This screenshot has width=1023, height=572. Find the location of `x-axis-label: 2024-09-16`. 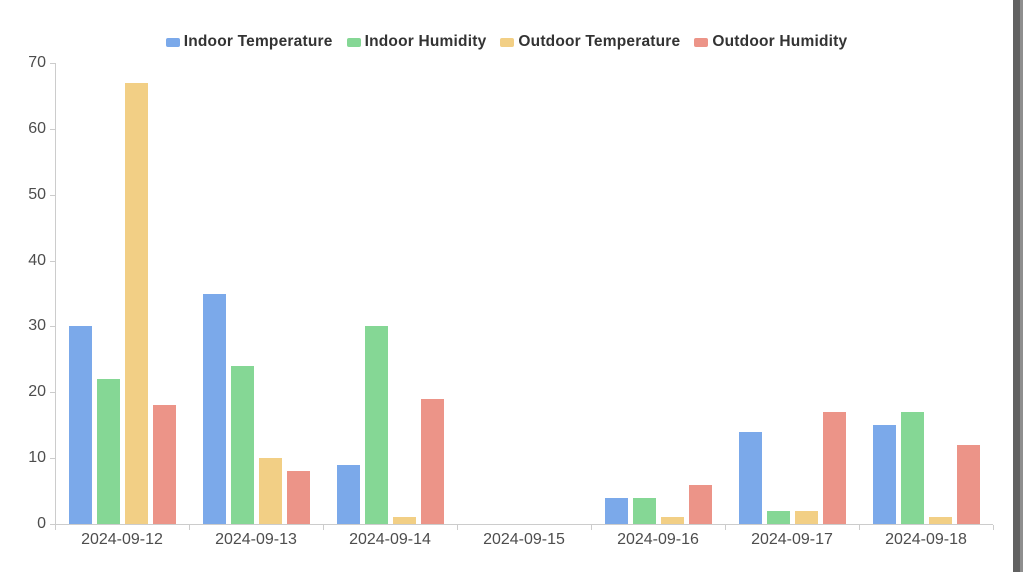

x-axis-label: 2024-09-16 is located at coordinates (658, 539).